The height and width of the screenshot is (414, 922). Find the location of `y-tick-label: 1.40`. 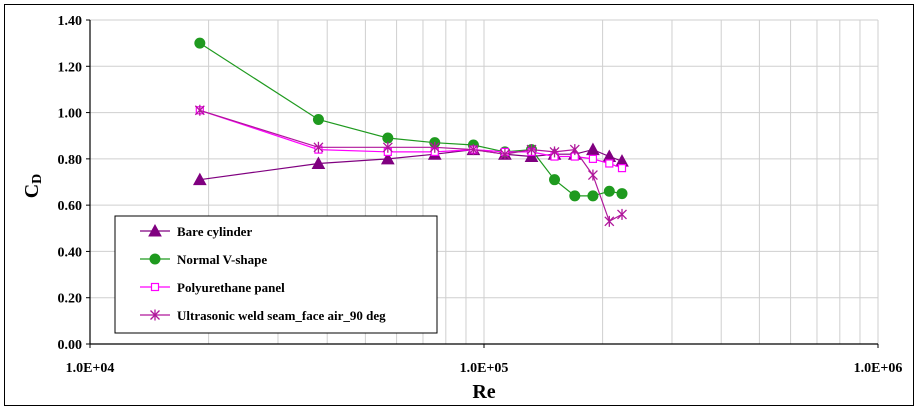

y-tick-label: 1.40 is located at coordinates (70, 21).